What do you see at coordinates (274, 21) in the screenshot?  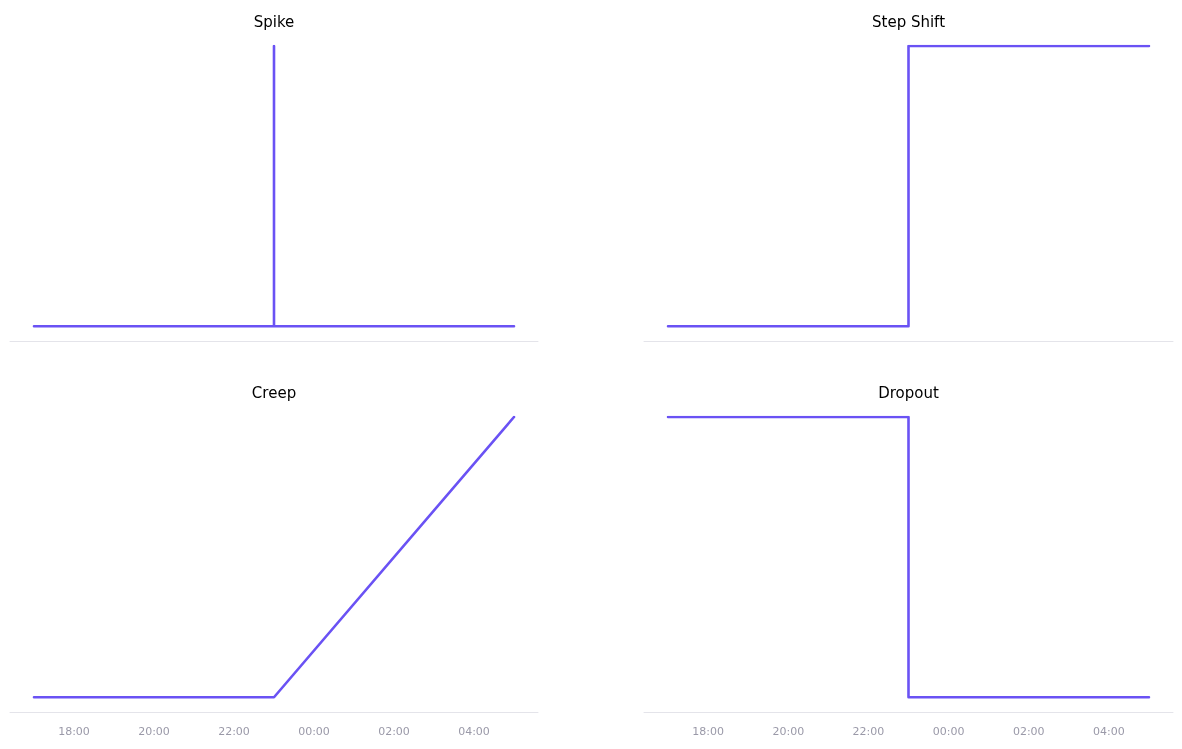 I see `chart-title: Spike` at bounding box center [274, 21].